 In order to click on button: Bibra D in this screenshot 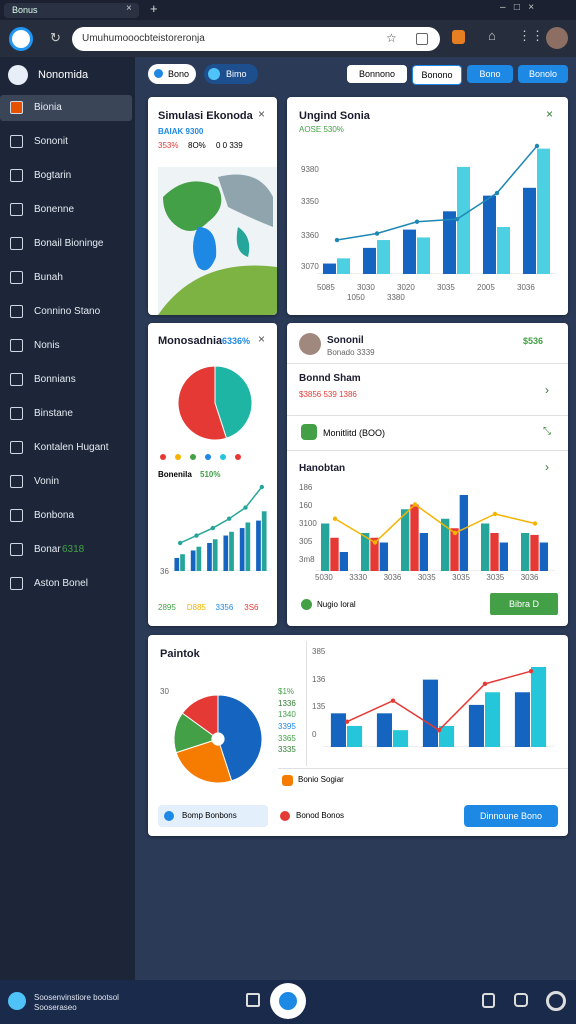, I will do `click(524, 604)`.